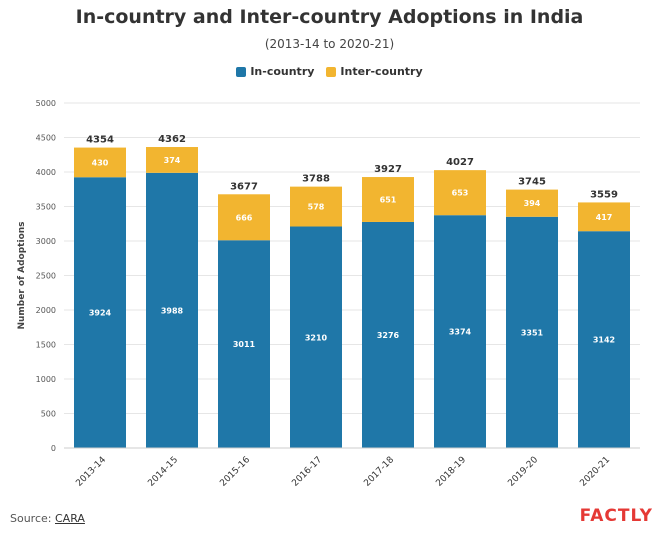 This screenshot has height=535, width=659. I want to click on factly-logo: FACTLY, so click(616, 516).